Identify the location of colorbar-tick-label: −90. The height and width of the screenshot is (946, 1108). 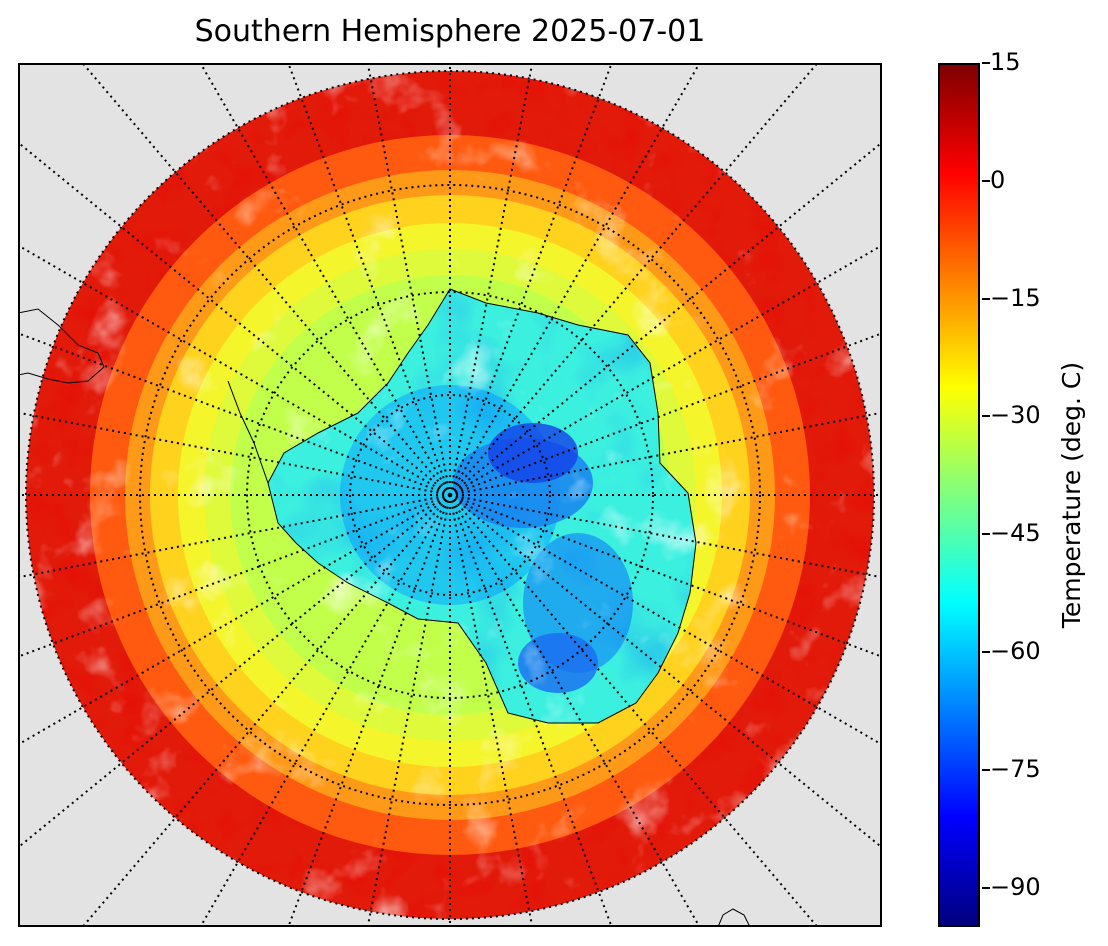
(1015, 886).